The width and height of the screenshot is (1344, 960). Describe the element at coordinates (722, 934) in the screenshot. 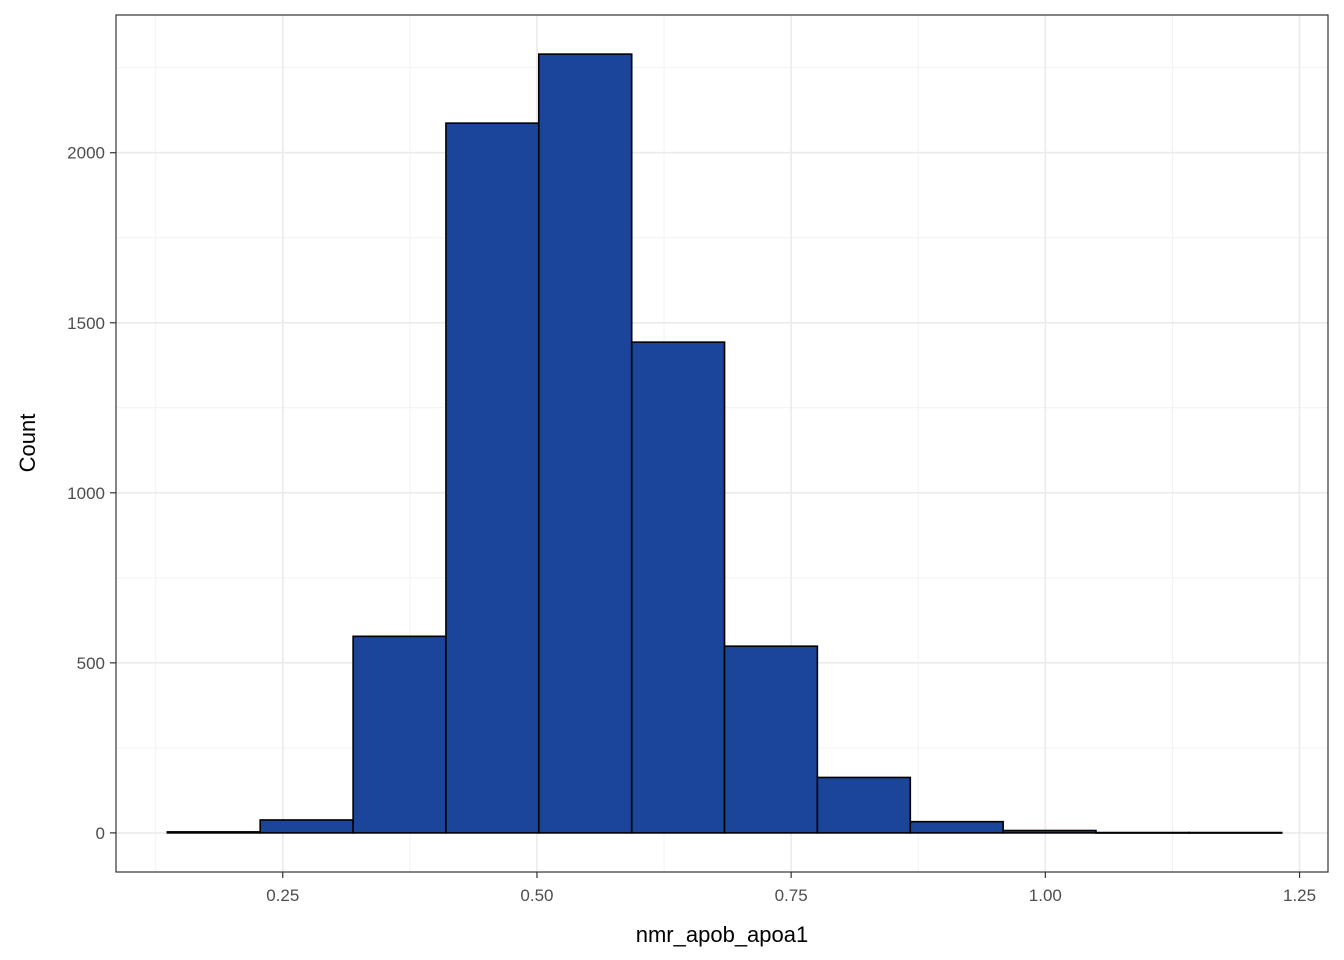

I see `x-axis-title: nmr_apob_apoa1` at that location.